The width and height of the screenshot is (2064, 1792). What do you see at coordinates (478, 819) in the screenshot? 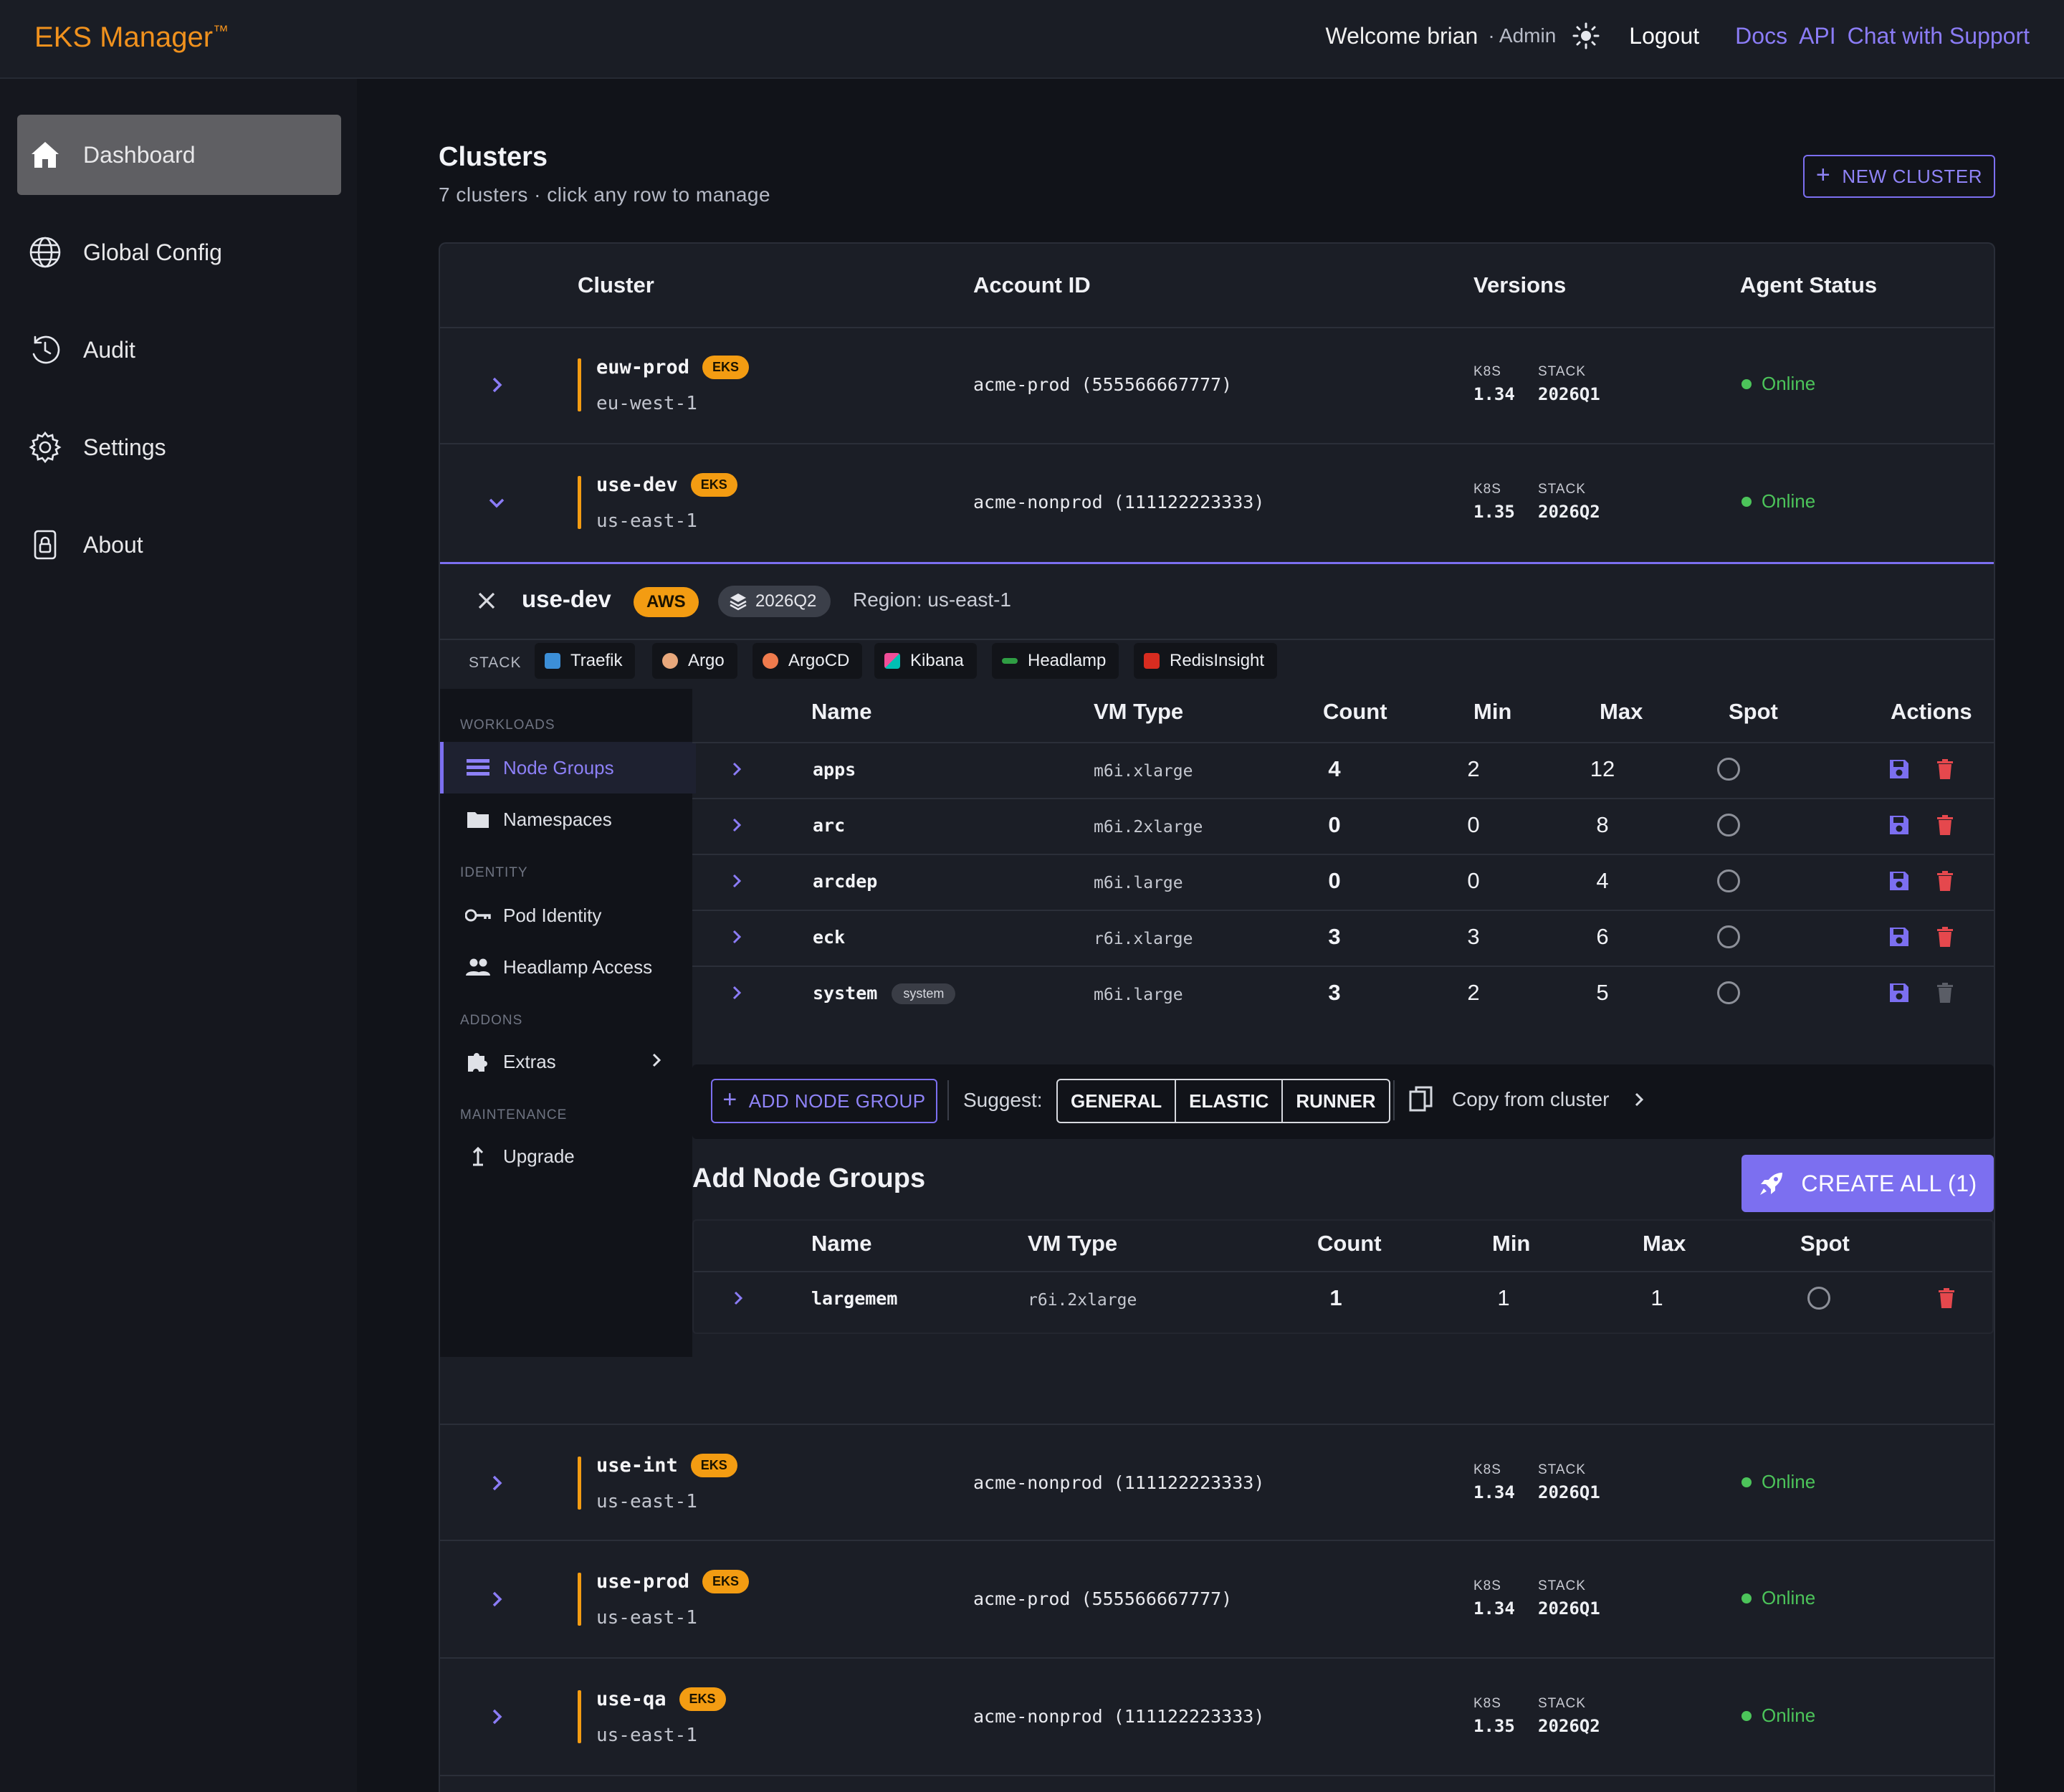
I see `folder-icon` at bounding box center [478, 819].